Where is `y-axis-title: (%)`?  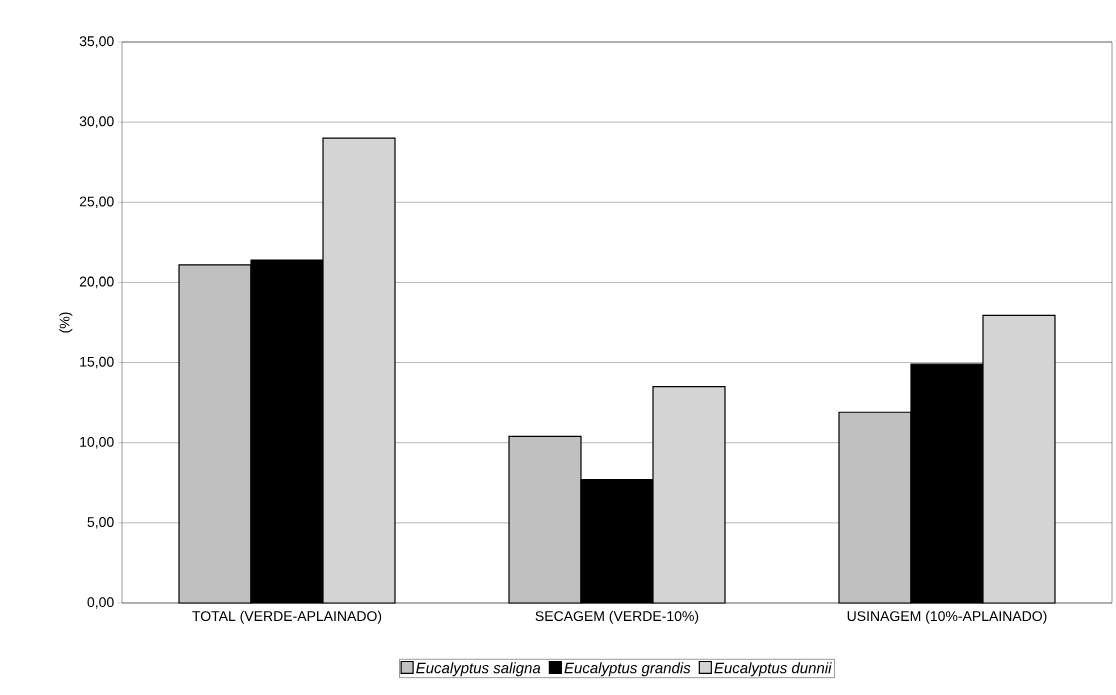 y-axis-title: (%) is located at coordinates (66, 322).